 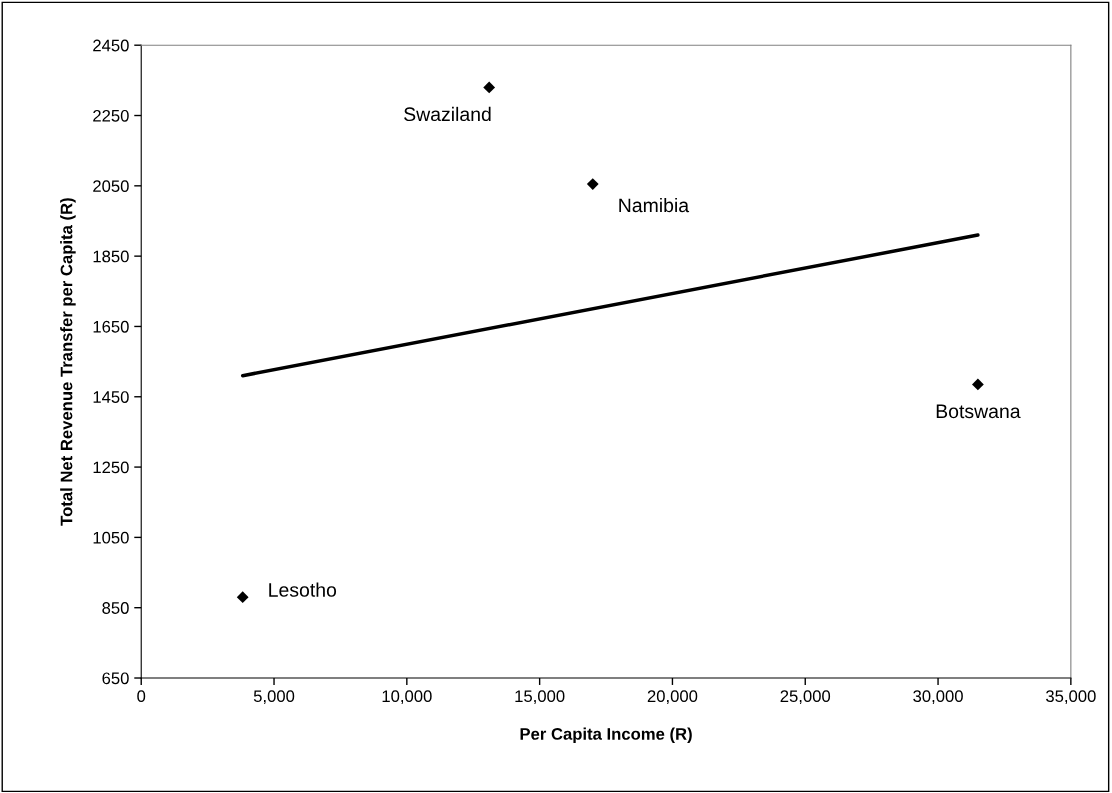 What do you see at coordinates (111, 45) in the screenshot?
I see `y-tick-label: 2450` at bounding box center [111, 45].